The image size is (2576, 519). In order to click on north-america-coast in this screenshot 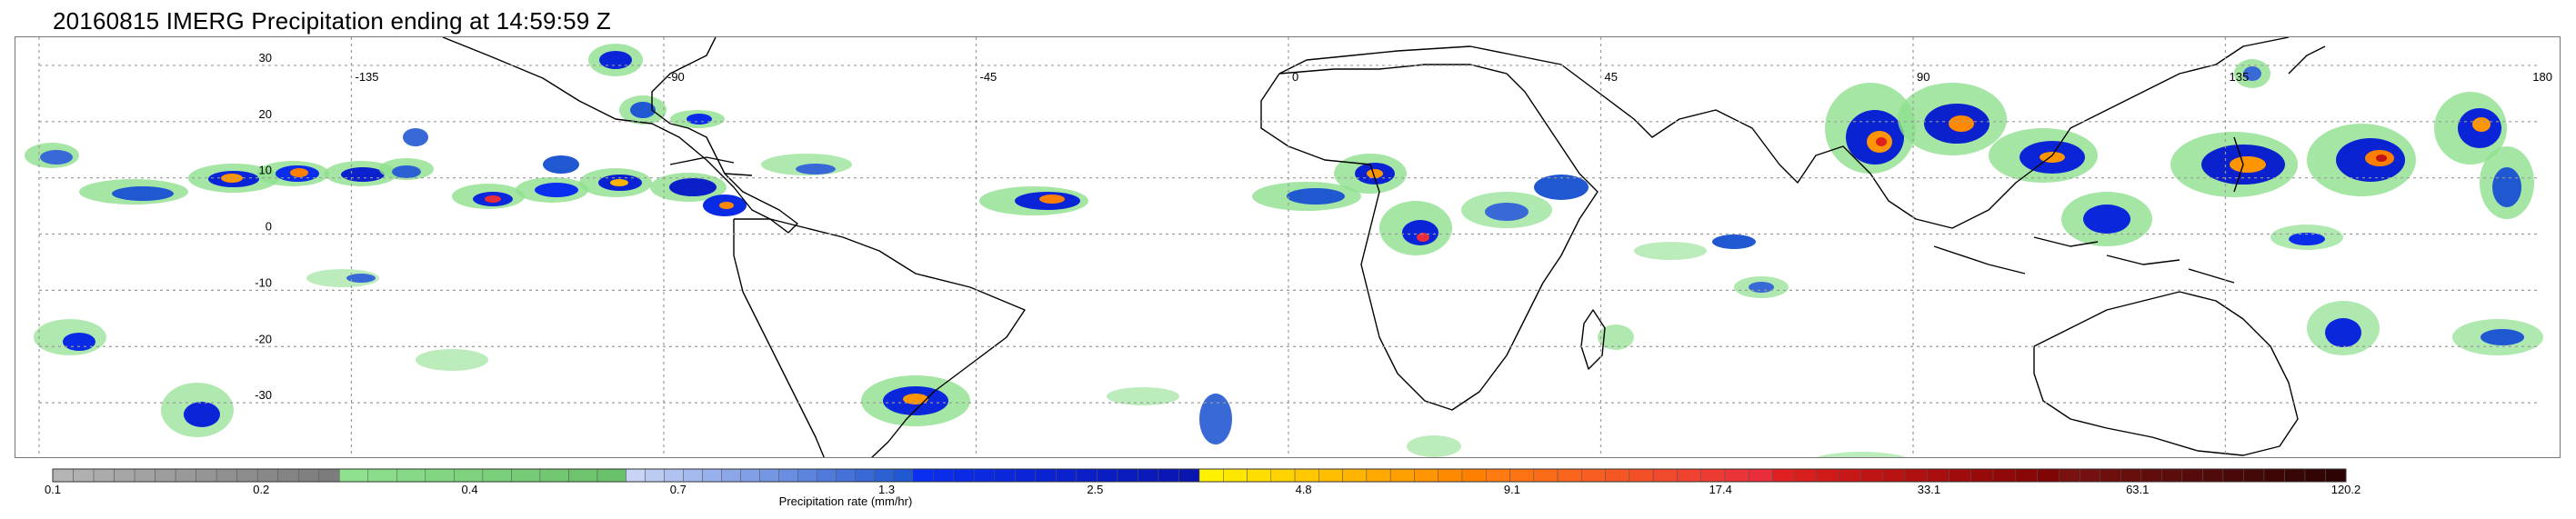, I will do `click(620, 135)`.